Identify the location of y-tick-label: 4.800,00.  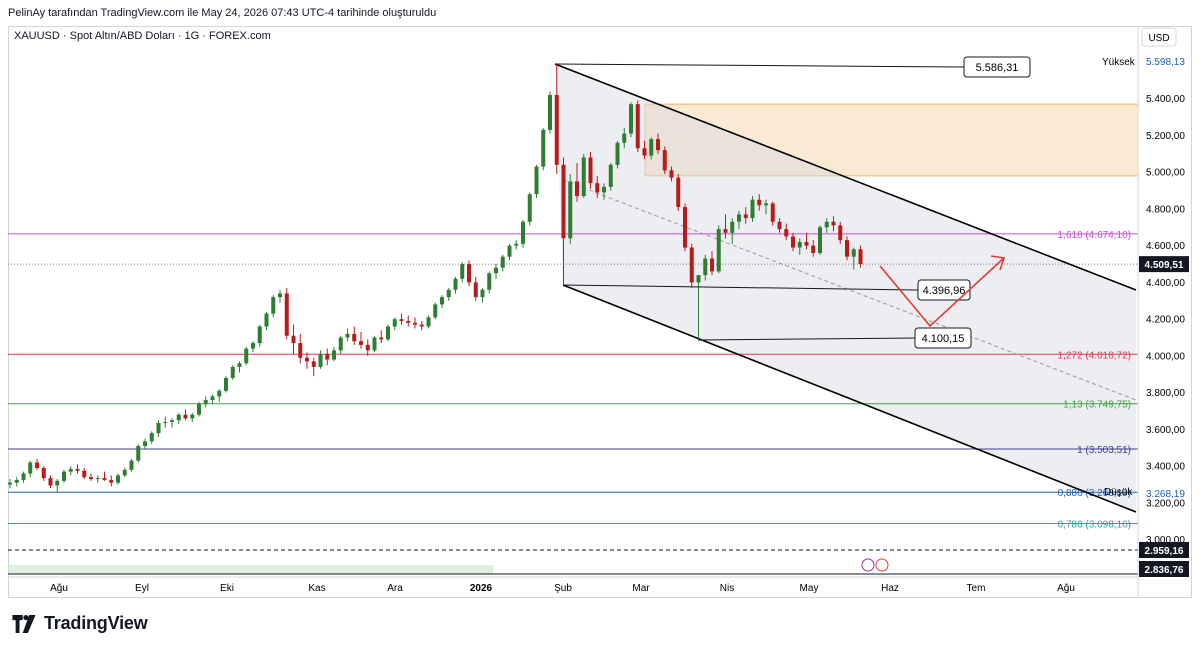
(1165, 209).